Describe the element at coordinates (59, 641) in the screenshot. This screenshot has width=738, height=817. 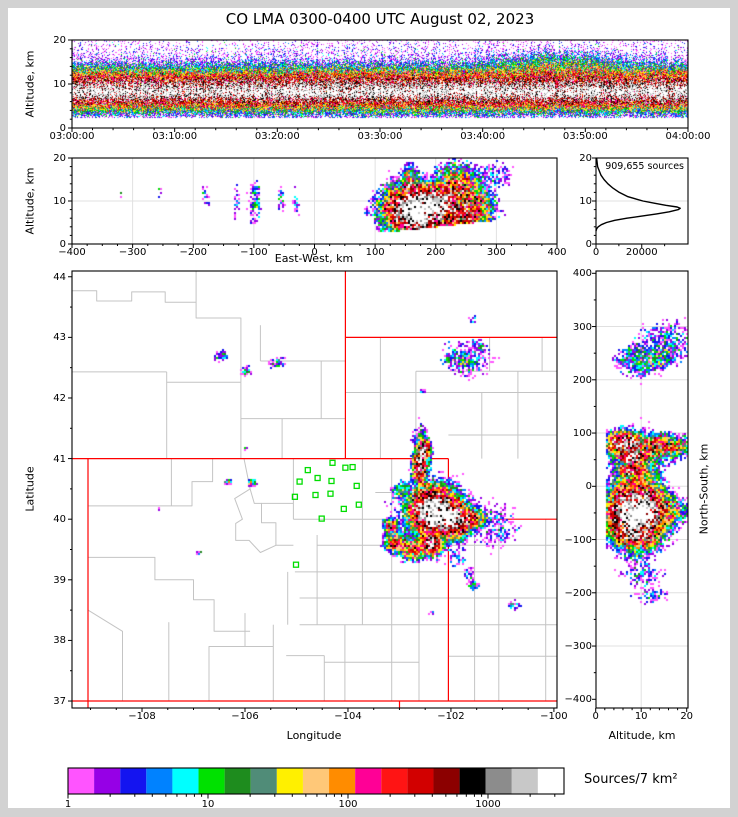
I see `tick-label: 38` at that location.